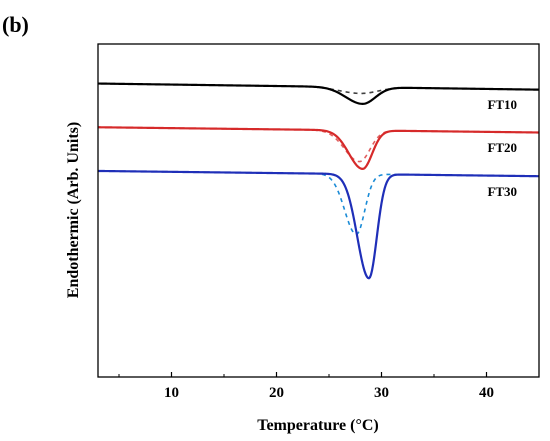 This screenshot has height=441, width=550. I want to click on x-tick-label: 10, so click(171, 393).